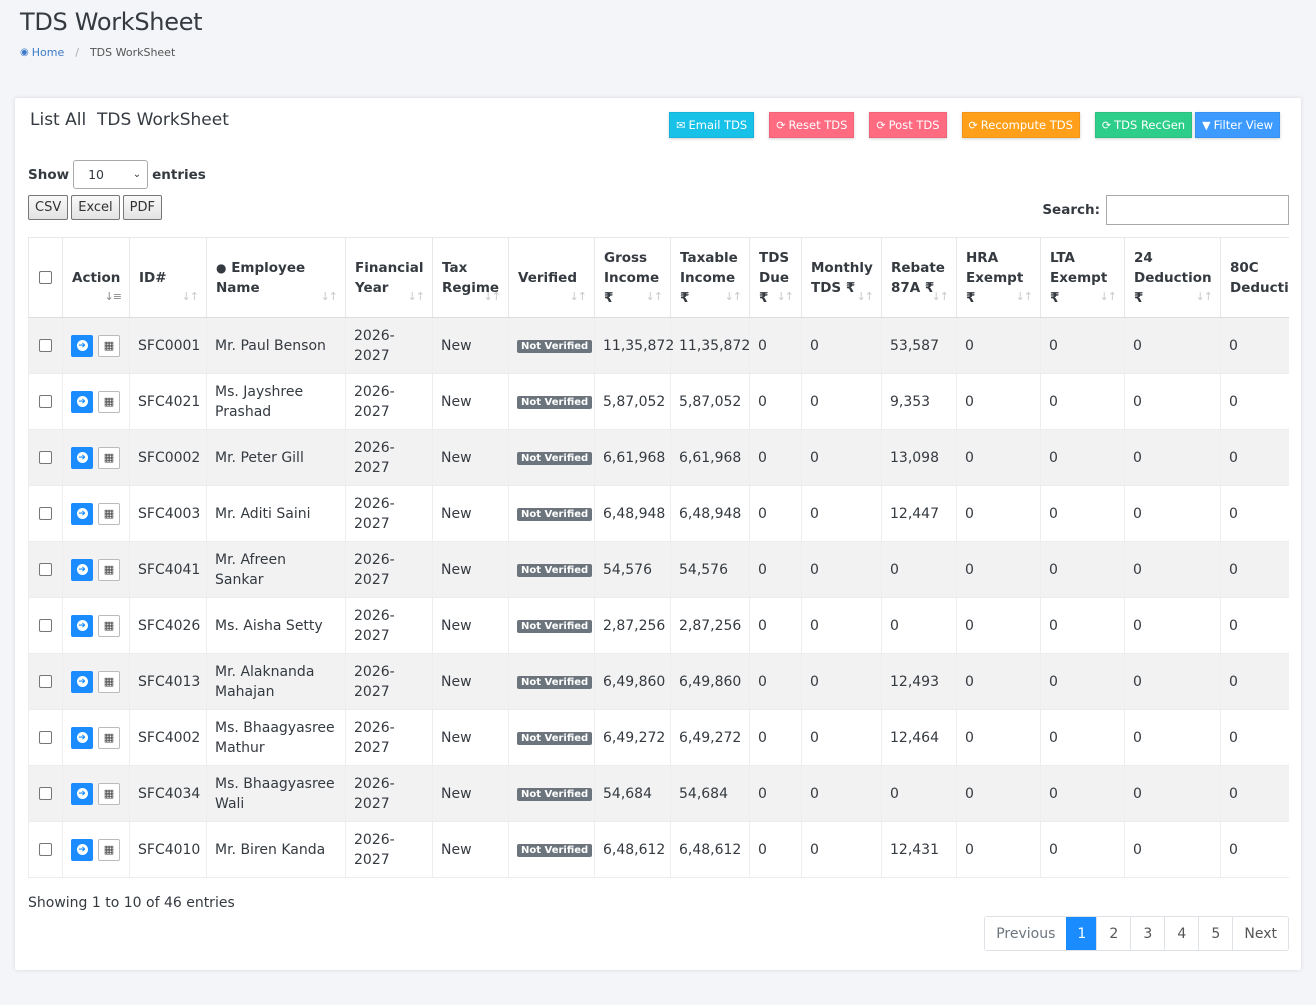 The image size is (1316, 1005). I want to click on table-icon: ▦, so click(109, 401).